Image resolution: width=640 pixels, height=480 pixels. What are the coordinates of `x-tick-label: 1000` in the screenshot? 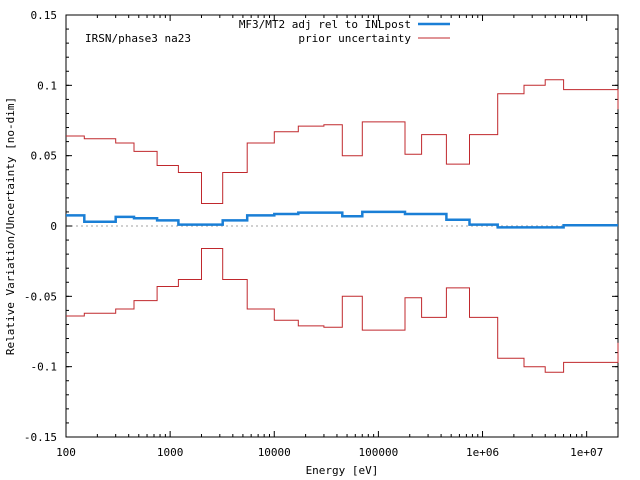 It's located at (170, 452).